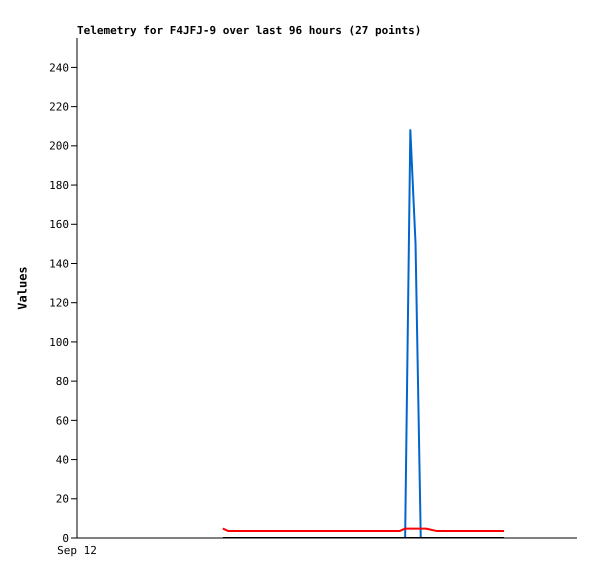 The height and width of the screenshot is (579, 597). I want to click on y-tick-label: 240, so click(59, 67).